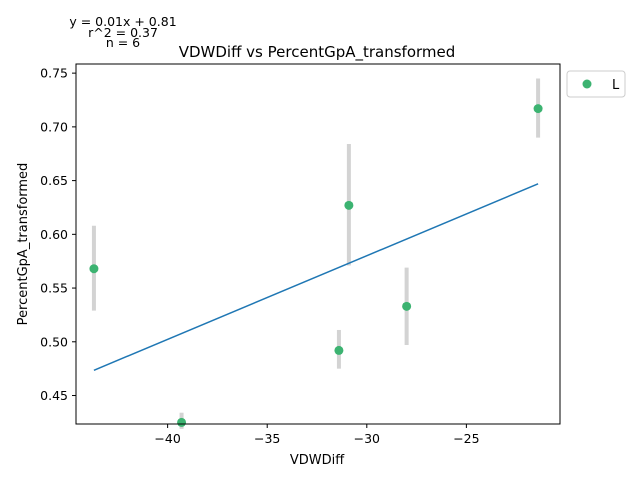  I want to click on x-tick-label: −40, so click(167, 438).